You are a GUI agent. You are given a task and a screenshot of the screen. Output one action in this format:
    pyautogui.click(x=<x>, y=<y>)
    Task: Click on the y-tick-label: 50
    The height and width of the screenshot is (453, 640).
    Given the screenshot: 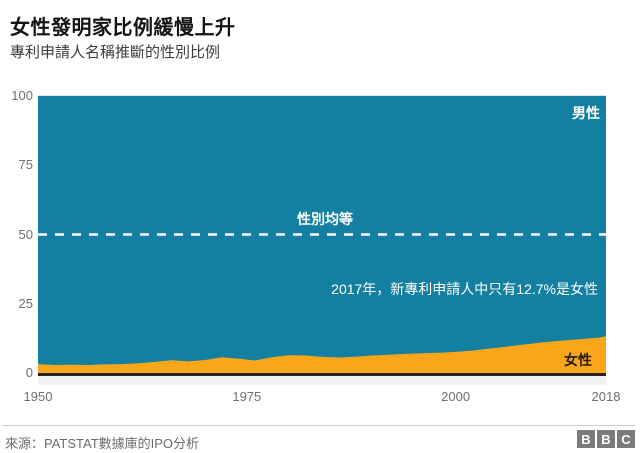 What is the action you would take?
    pyautogui.click(x=25, y=234)
    